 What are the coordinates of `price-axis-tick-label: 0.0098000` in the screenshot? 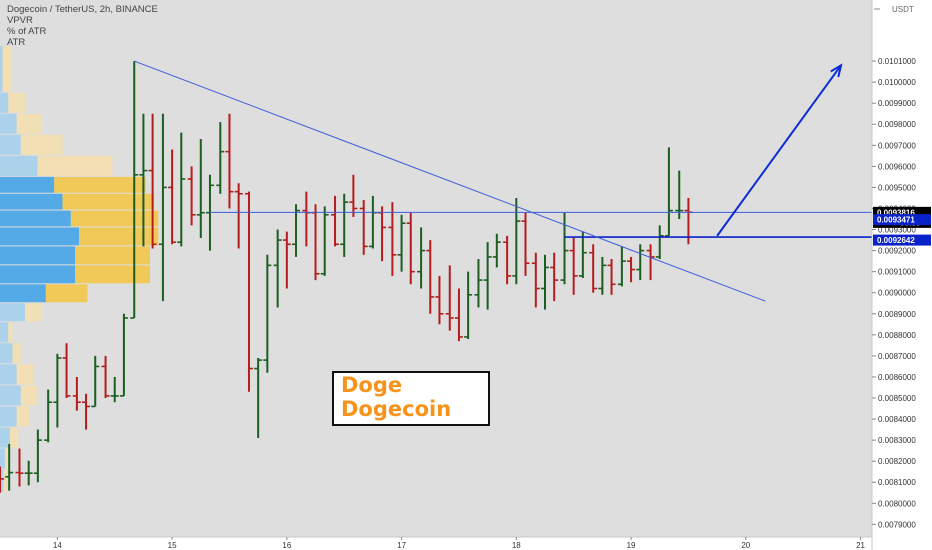 It's located at (897, 124).